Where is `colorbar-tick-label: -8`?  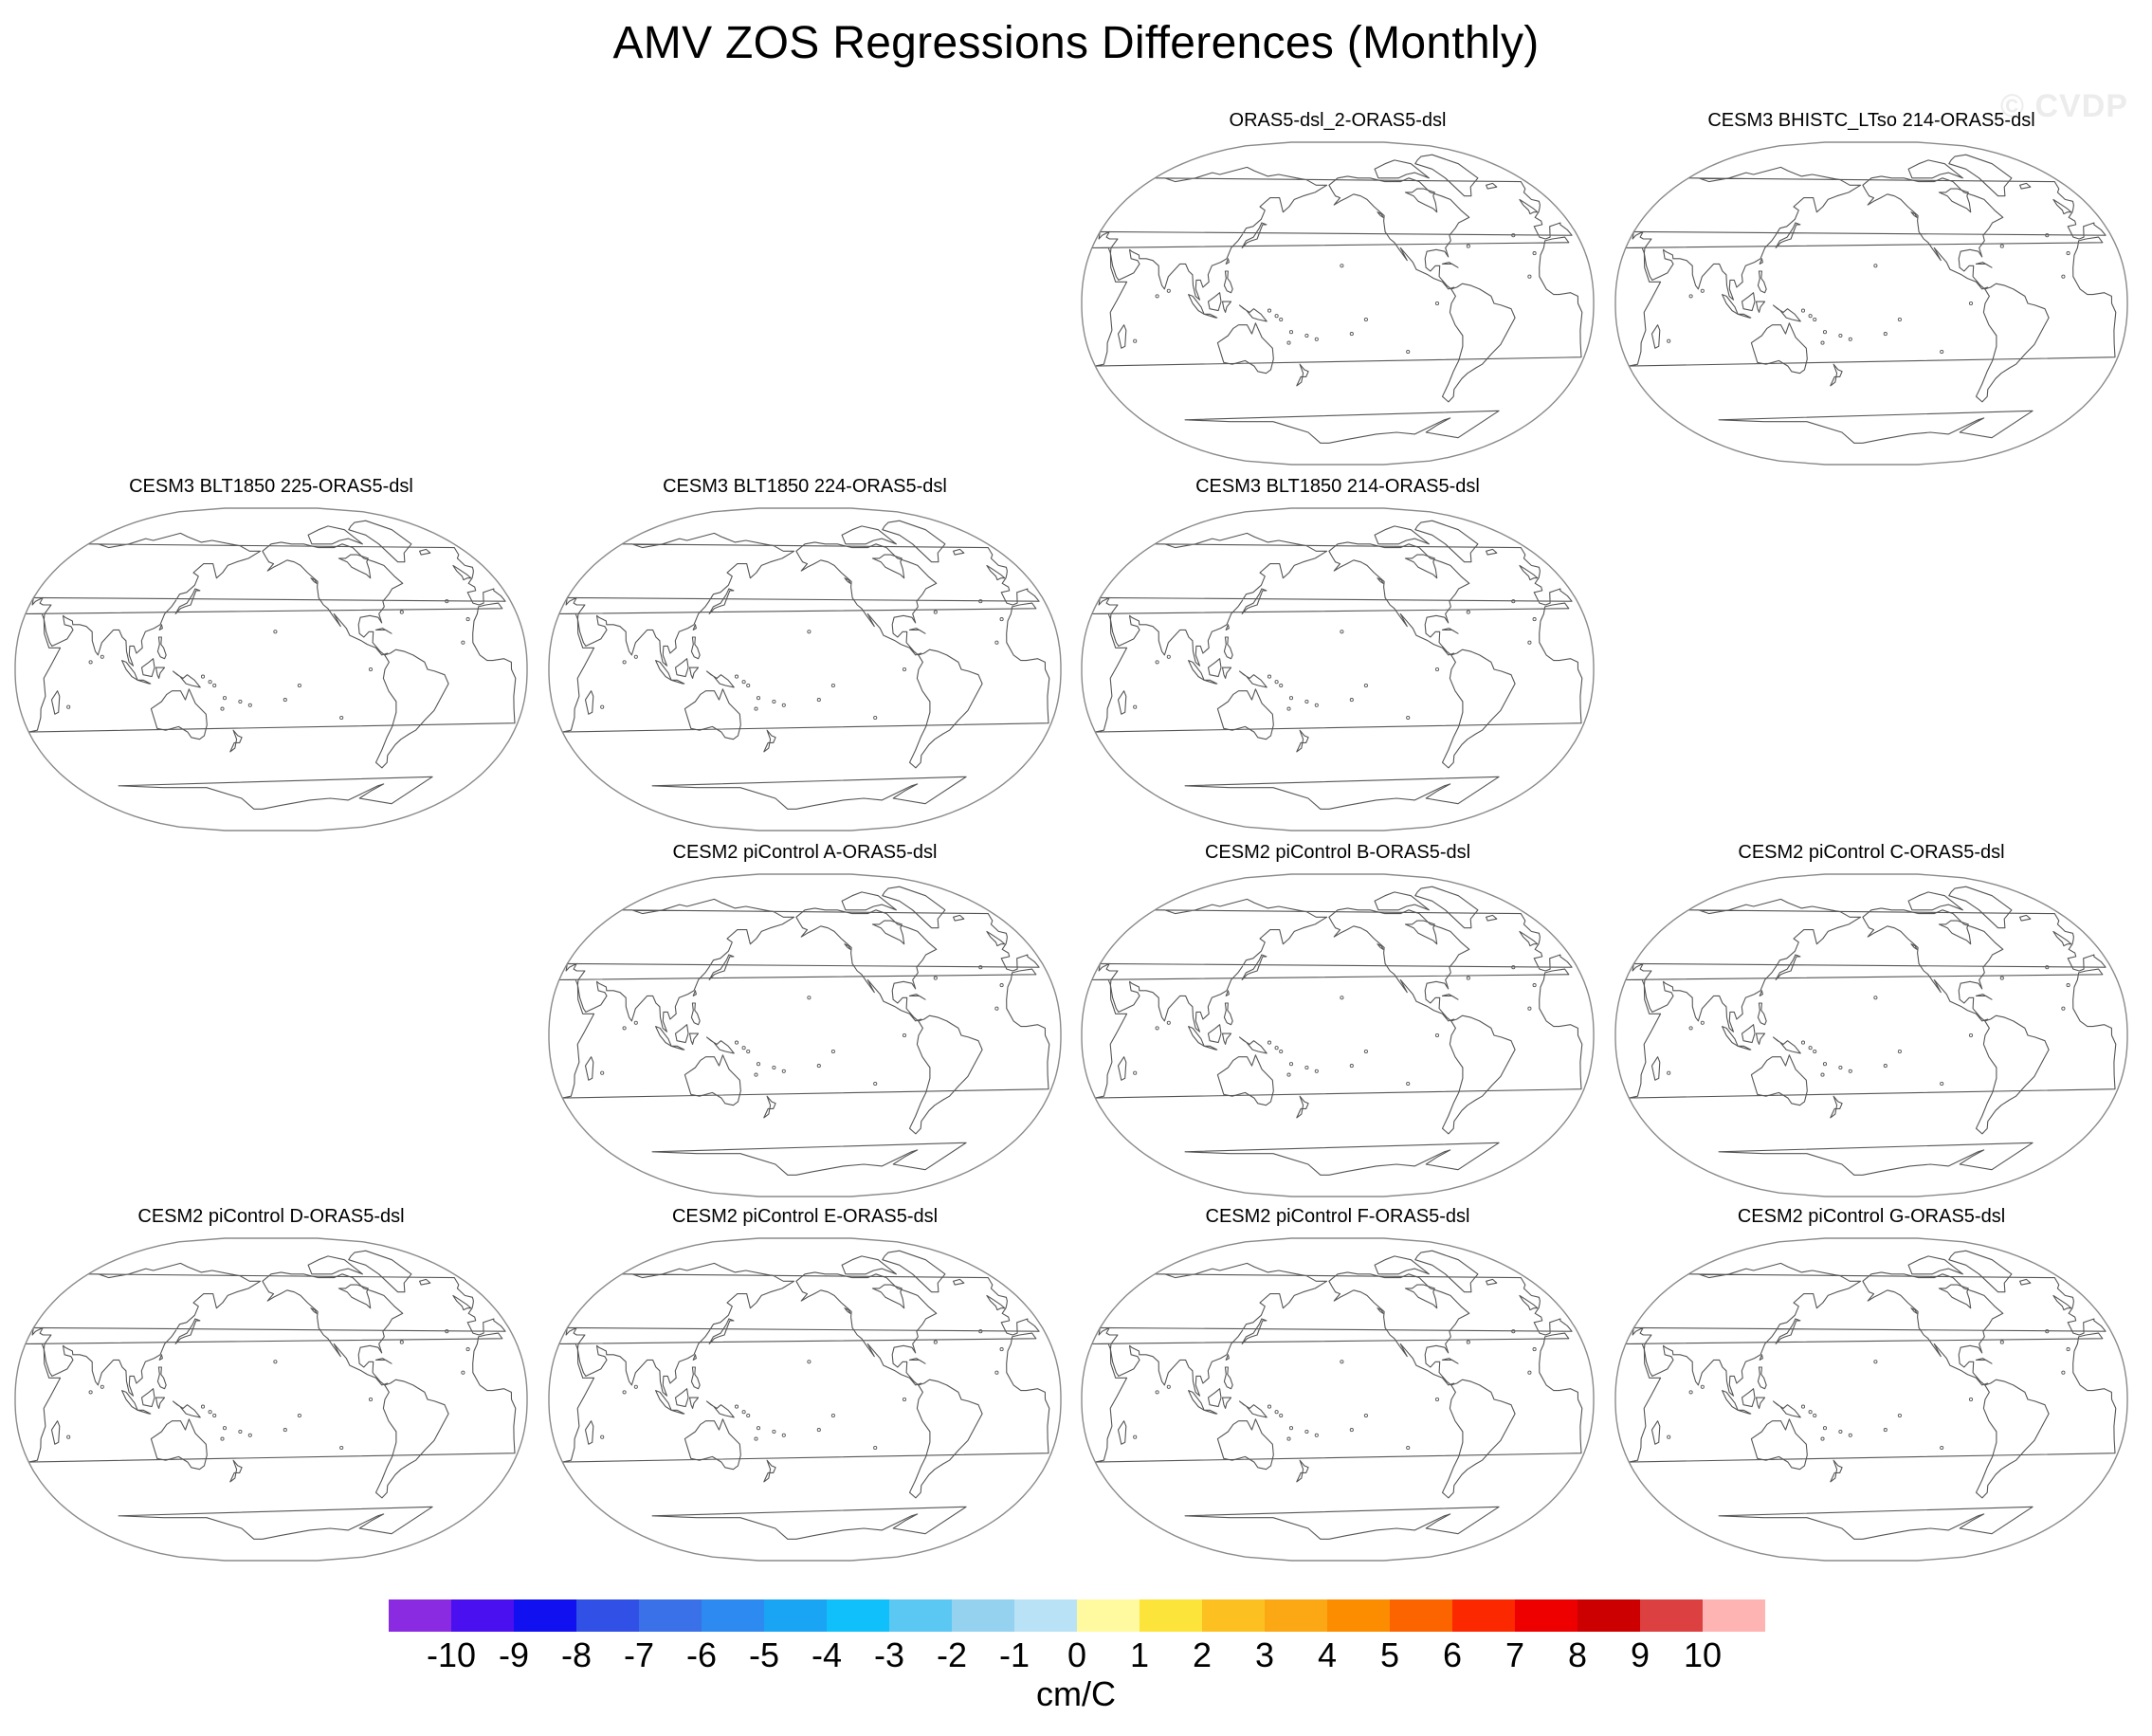
colorbar-tick-label: -8 is located at coordinates (577, 1654).